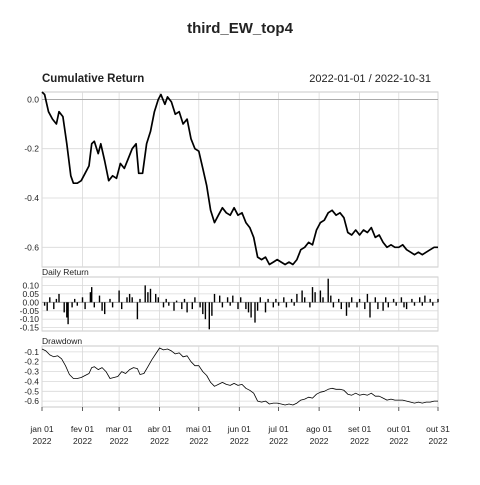 Image resolution: width=480 pixels, height=485 pixels. I want to click on daily-y-tick-label: -0.05, so click(30, 311).